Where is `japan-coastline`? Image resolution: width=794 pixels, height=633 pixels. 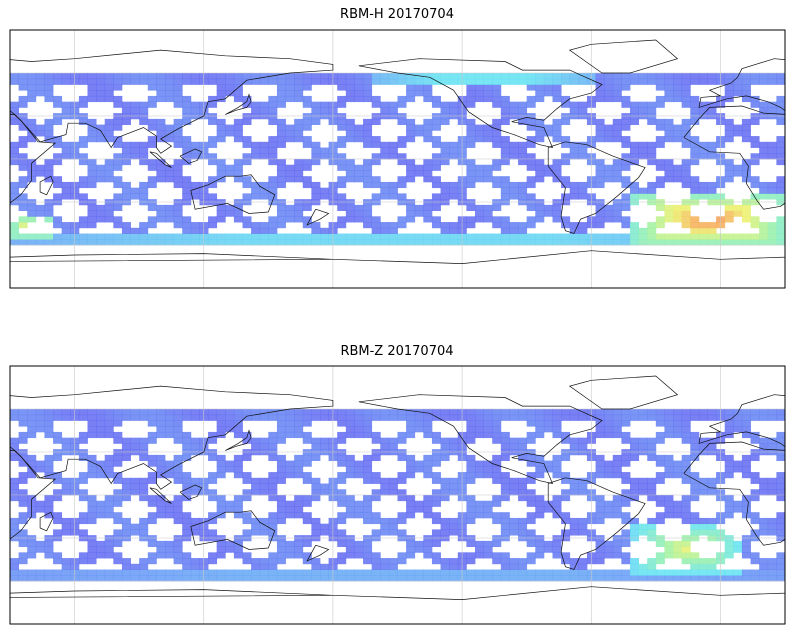 japan-coastline is located at coordinates (238, 440).